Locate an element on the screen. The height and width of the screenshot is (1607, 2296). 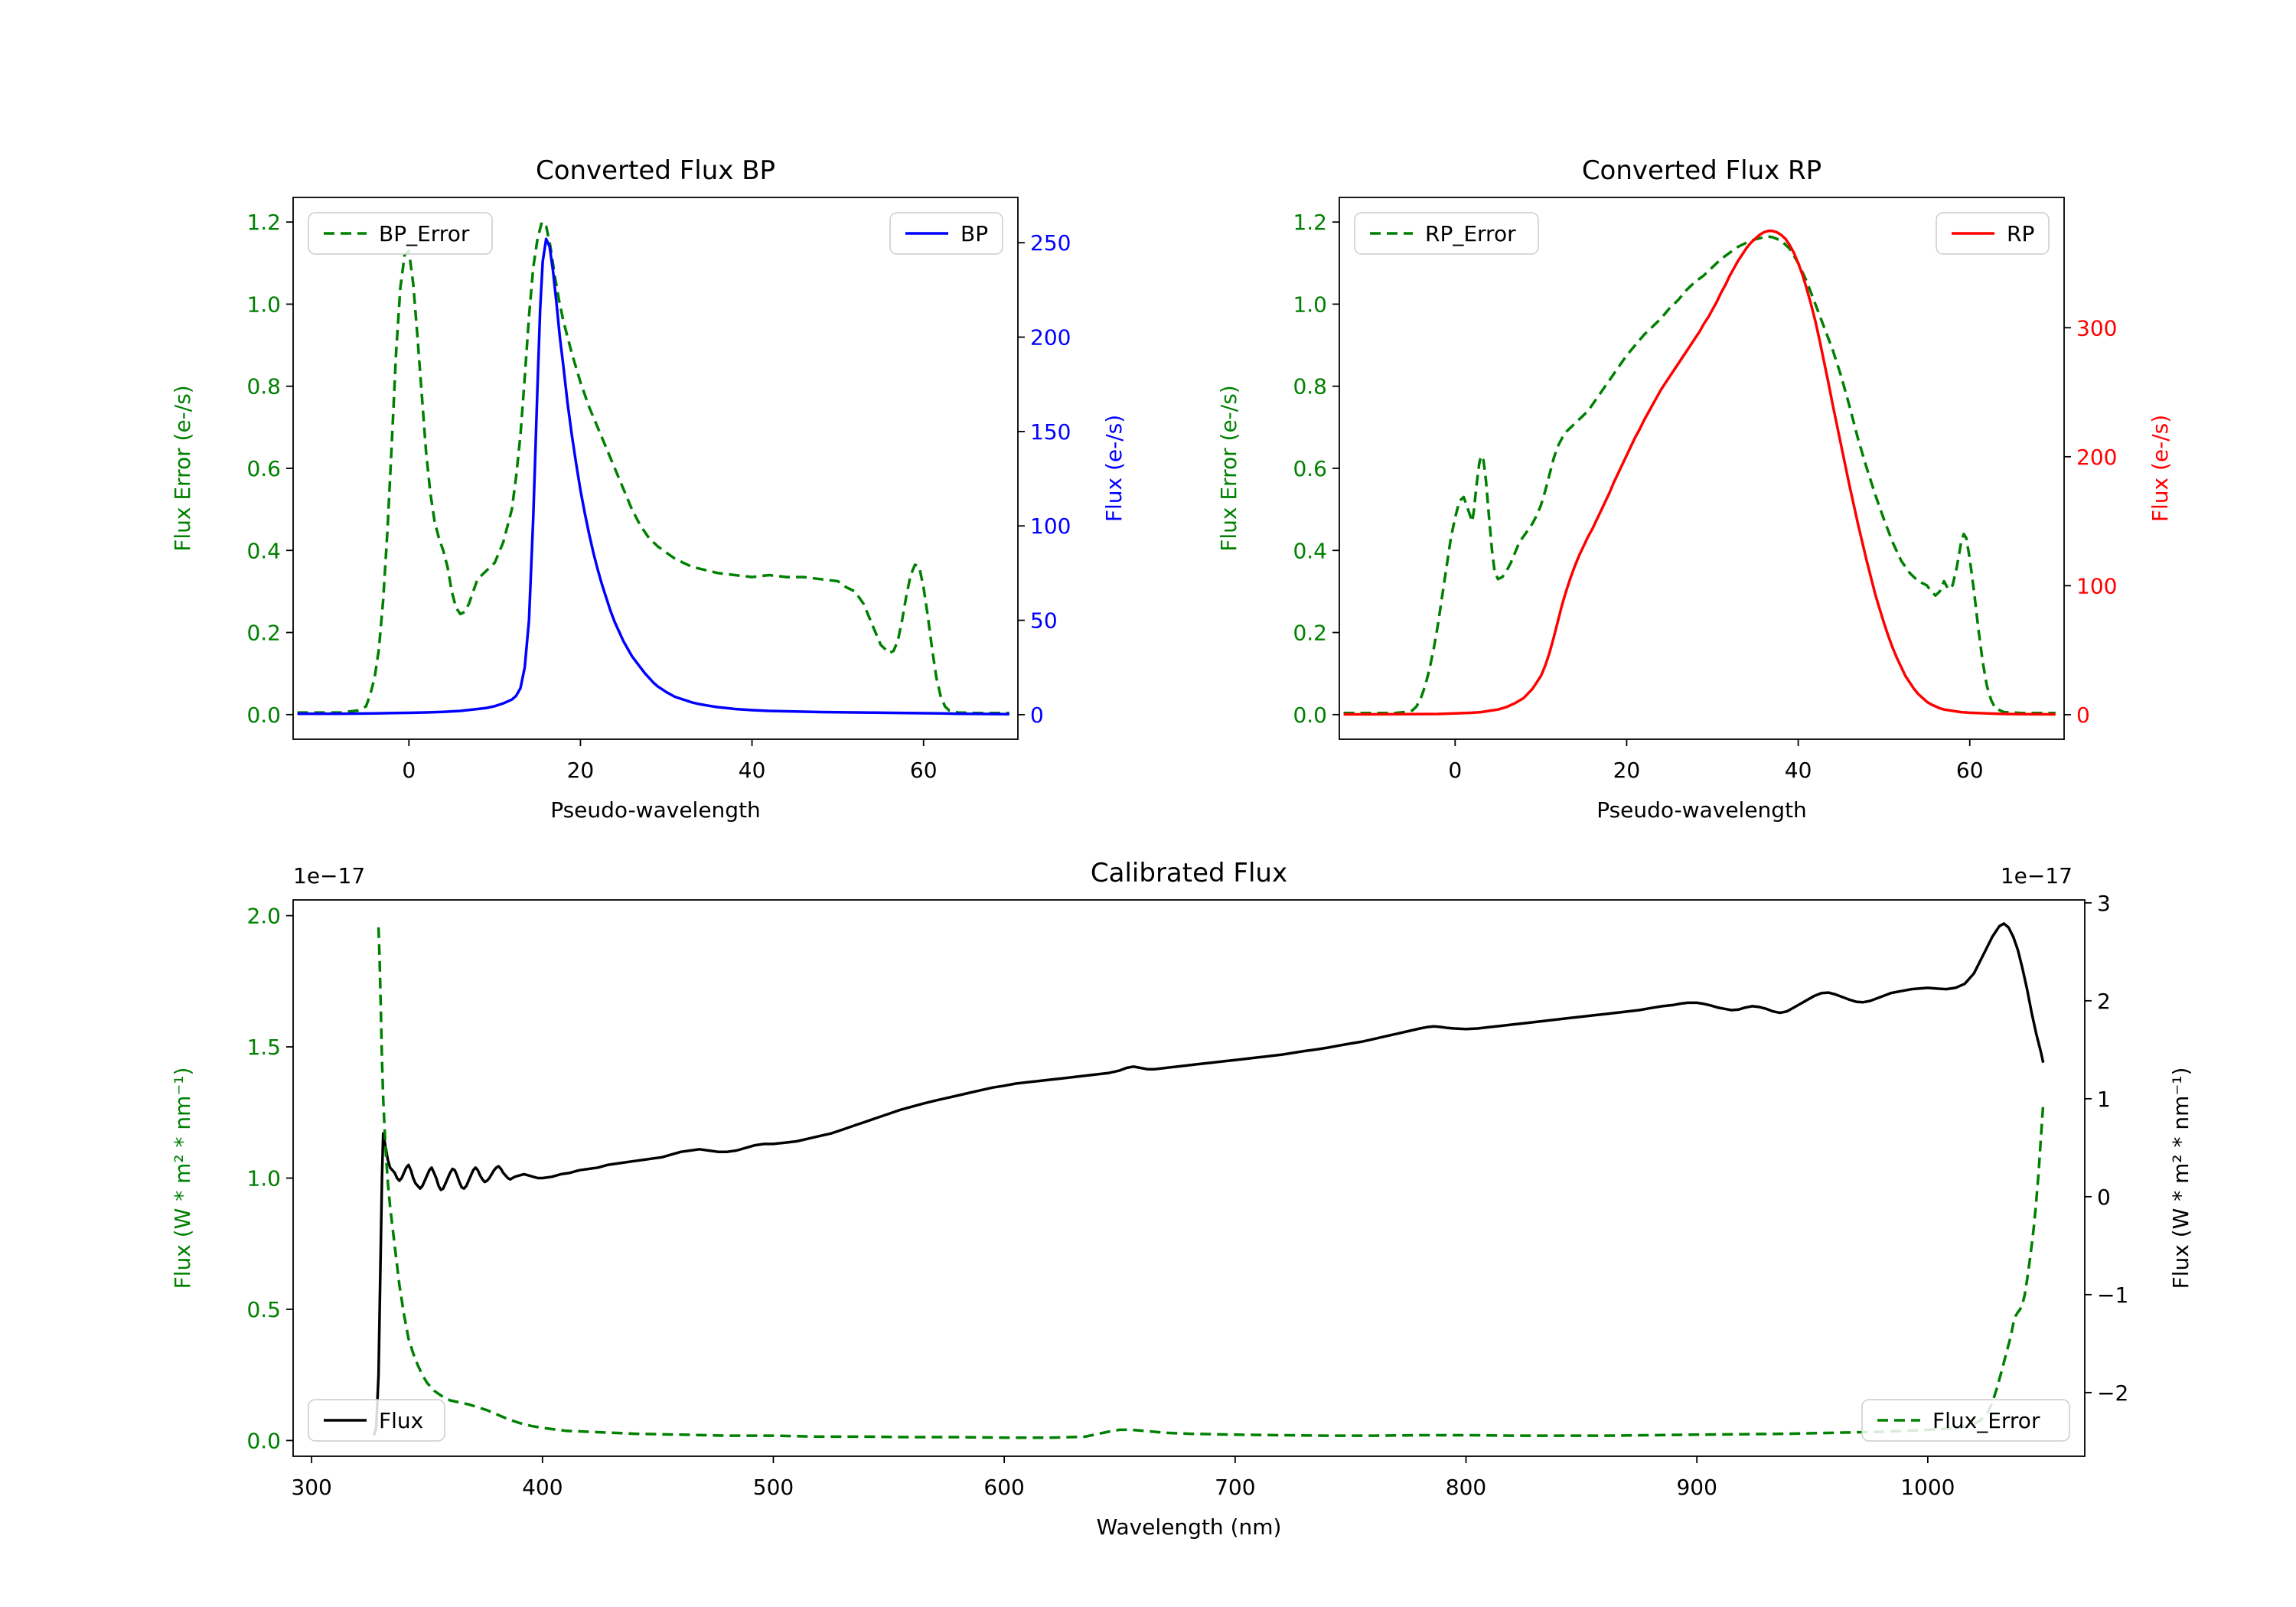
legend-Flux: Flux is located at coordinates (376, 1420).